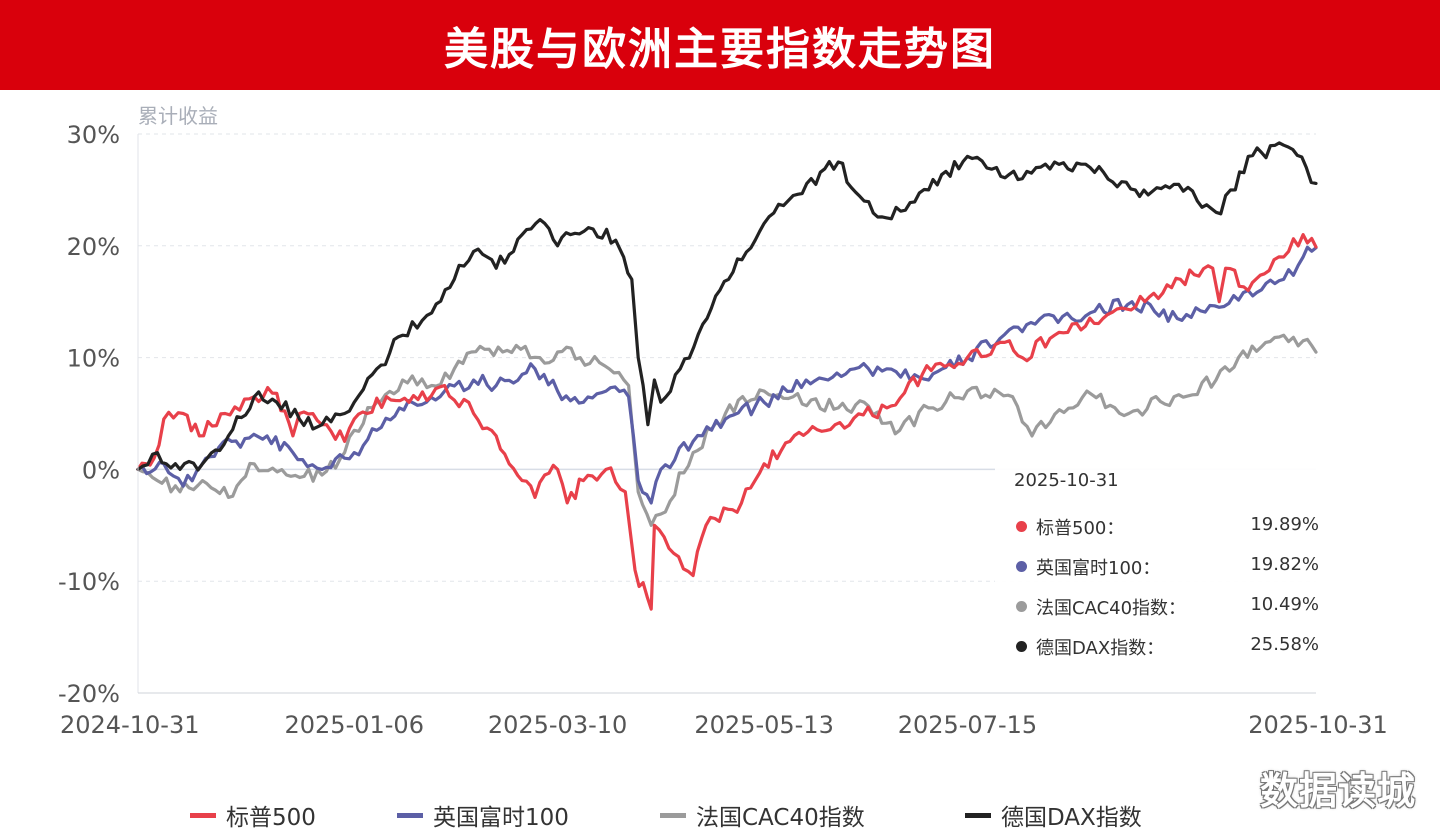 The height and width of the screenshot is (837, 1440). What do you see at coordinates (1166, 646) in the screenshot?
I see `tooltip-row-dax: 德国DAX指数： 25.58%` at bounding box center [1166, 646].